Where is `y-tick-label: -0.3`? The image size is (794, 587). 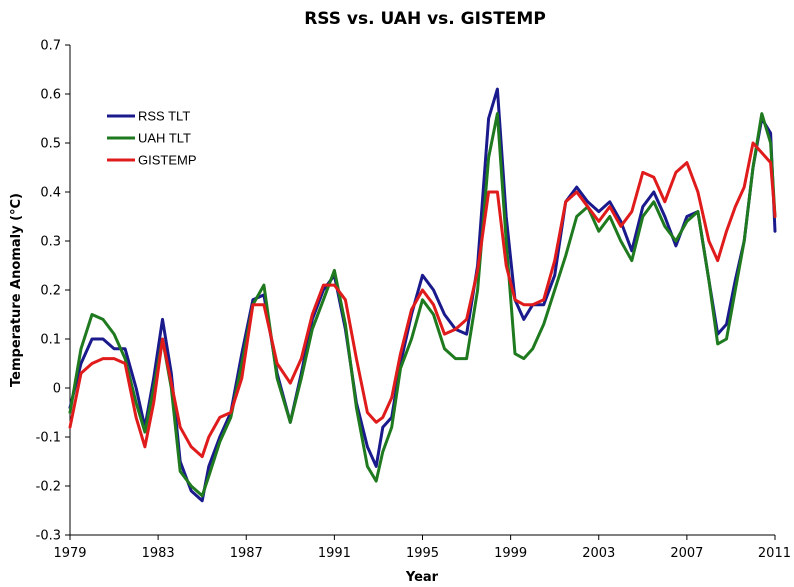 y-tick-label: -0.3 is located at coordinates (48, 536).